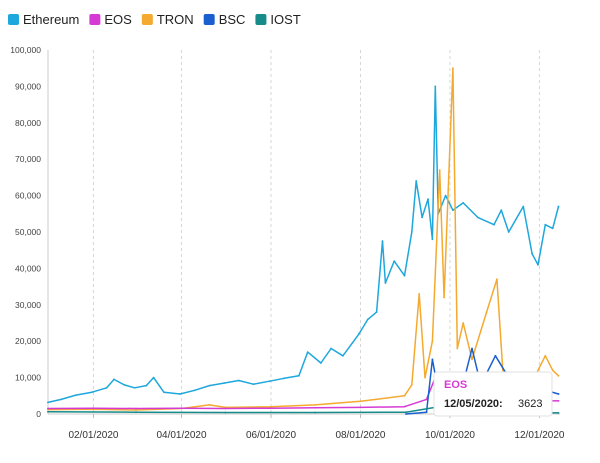 This screenshot has height=463, width=600. I want to click on legend-swatch-iost, so click(261, 19).